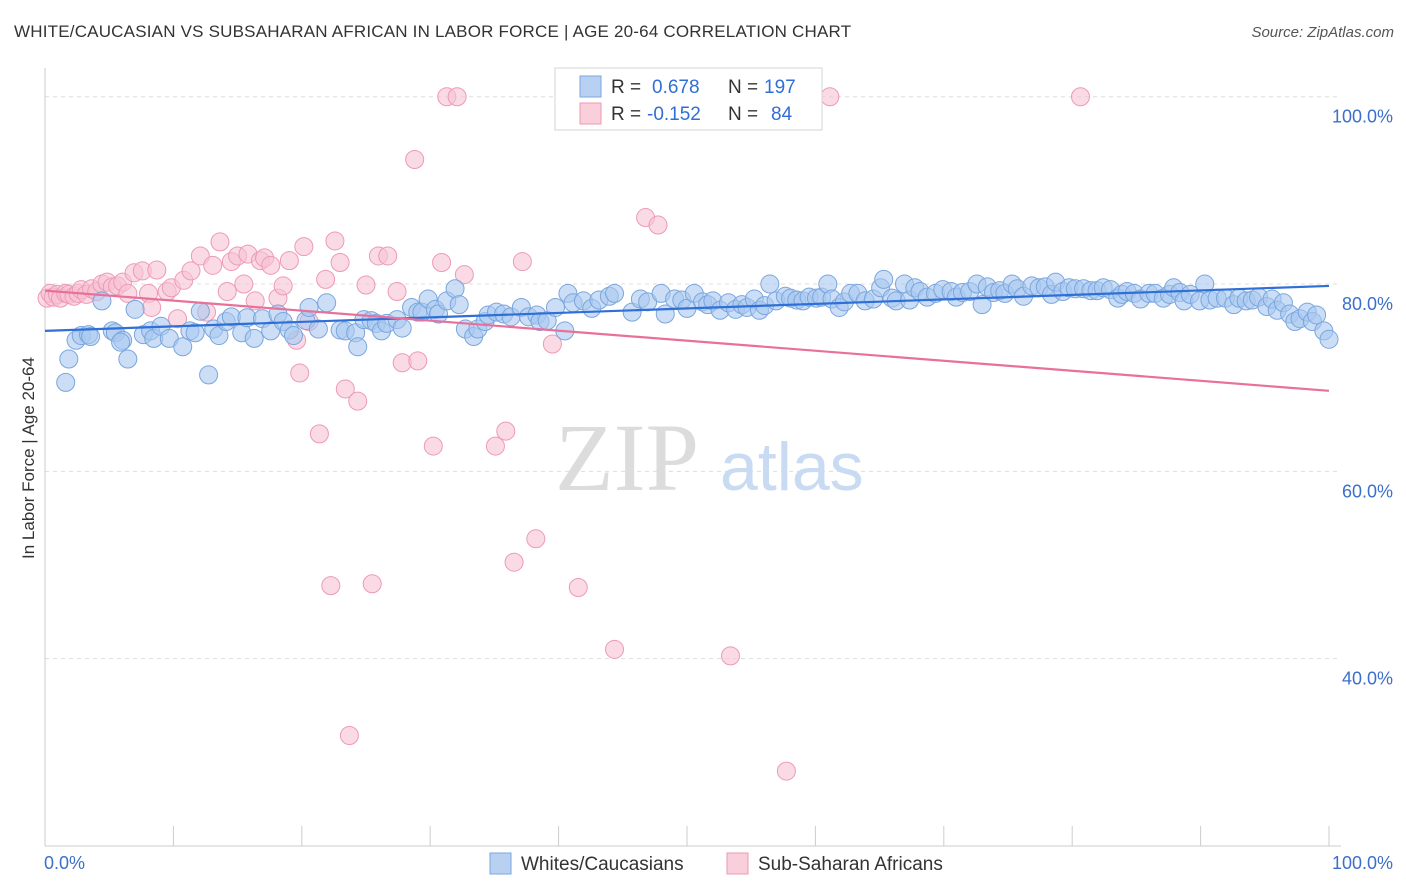 This screenshot has width=1406, height=892. I want to click on trend-lines, so click(687, 338).